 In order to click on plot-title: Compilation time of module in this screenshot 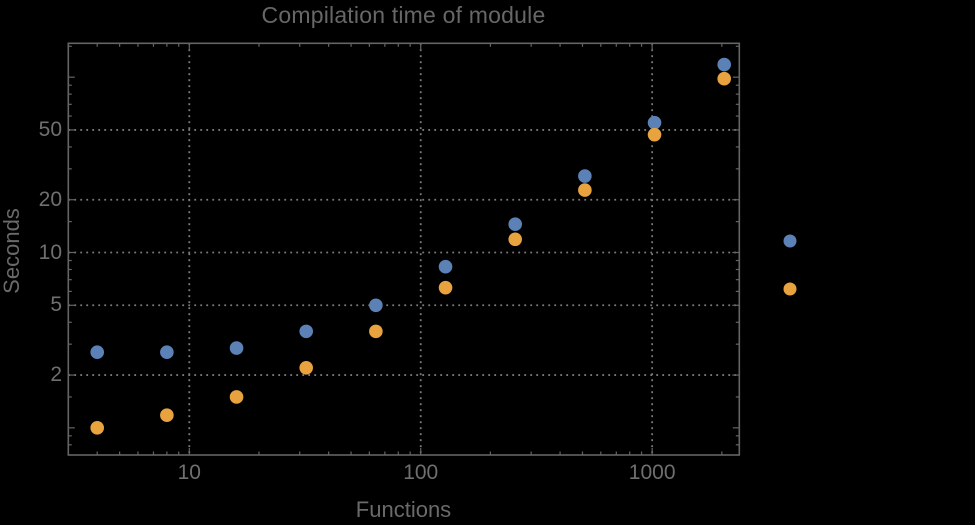, I will do `click(403, 15)`.